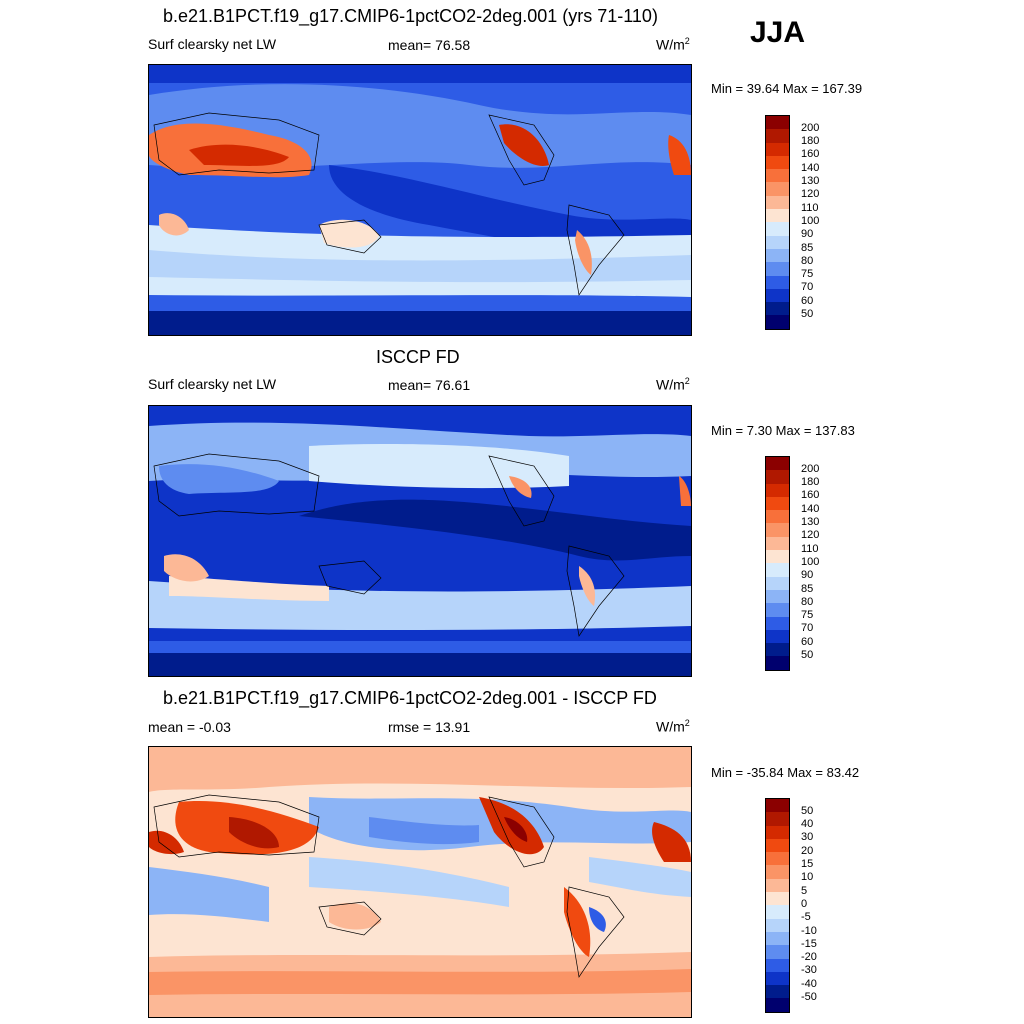 The height and width of the screenshot is (1024, 1024). I want to click on panel-2-title: ISCCP FD, so click(418, 357).